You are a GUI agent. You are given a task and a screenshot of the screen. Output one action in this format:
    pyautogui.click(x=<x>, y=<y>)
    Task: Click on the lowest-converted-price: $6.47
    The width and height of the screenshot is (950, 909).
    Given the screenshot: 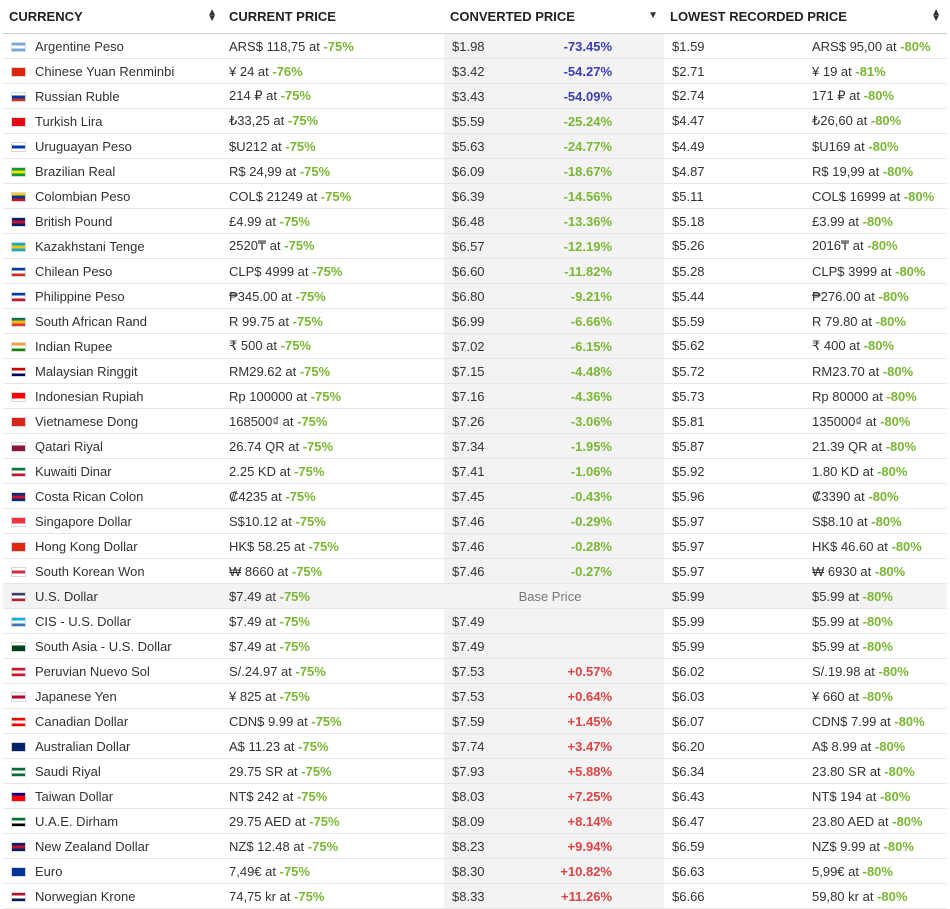 What is the action you would take?
    pyautogui.click(x=688, y=821)
    